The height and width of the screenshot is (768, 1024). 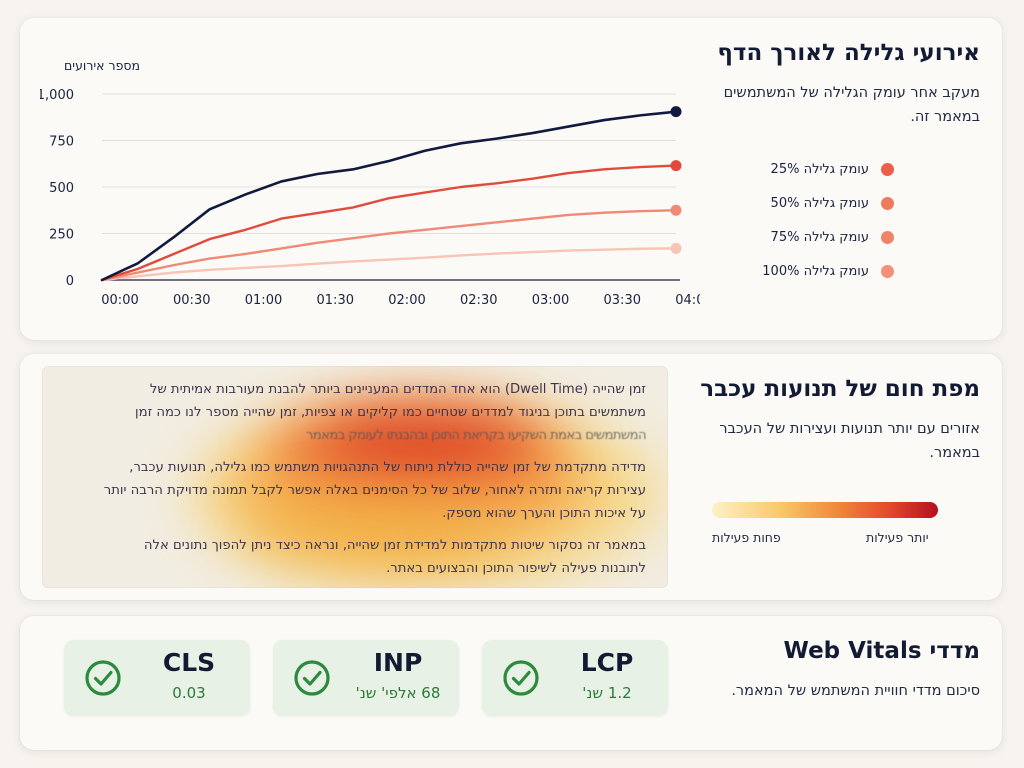 I want to click on article-line: על איכות התוכן והערך שהוא מספק., so click(x=544, y=513).